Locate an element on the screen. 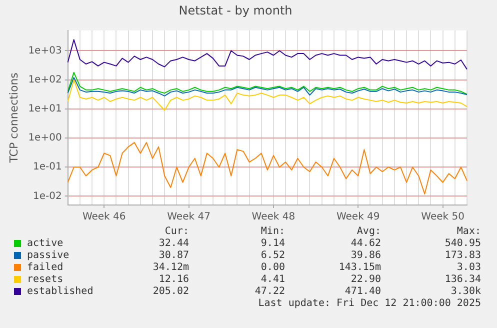 This screenshot has width=497, height=328. x-tick-label: Week 49 is located at coordinates (358, 217).